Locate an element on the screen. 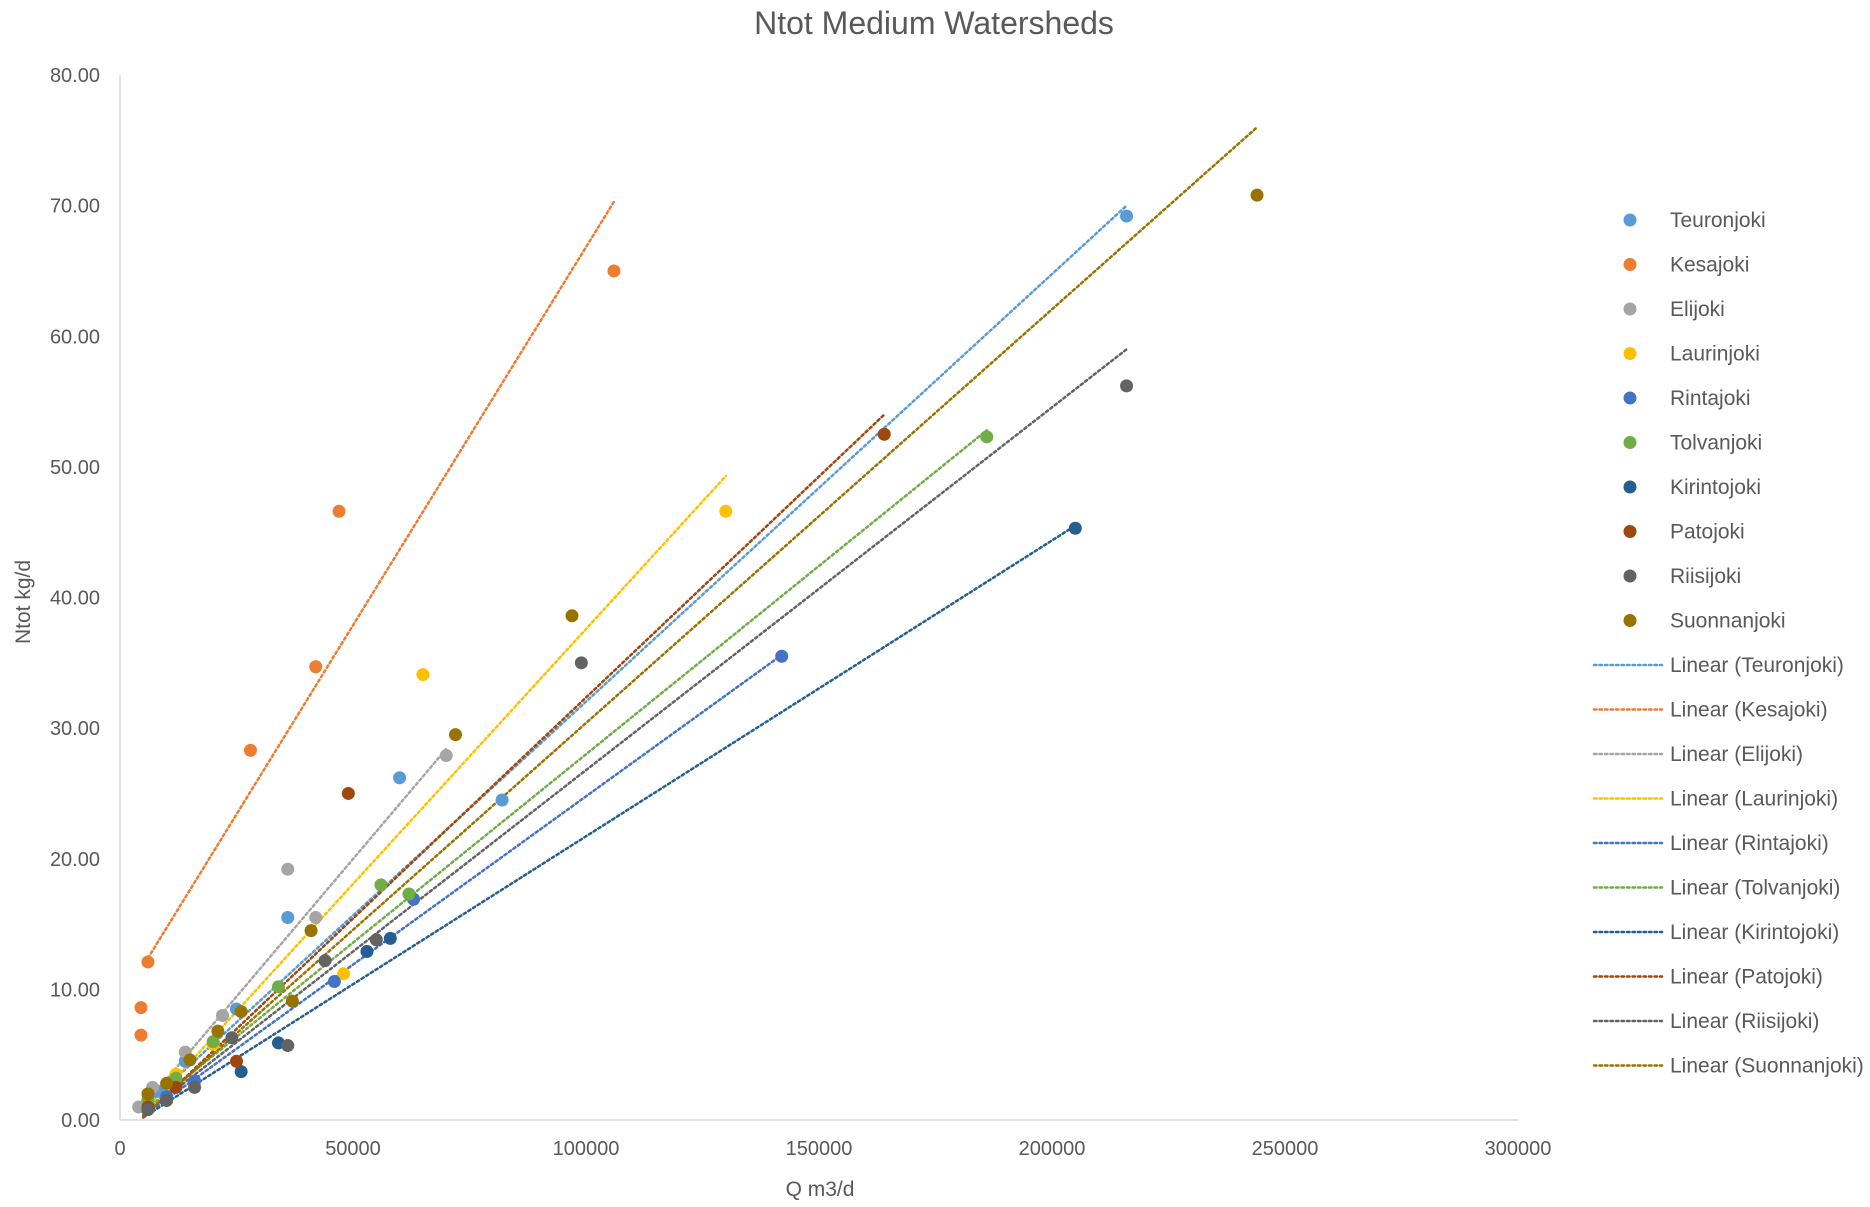  legend-label: Linear (Tolvanjoki) is located at coordinates (1755, 888).